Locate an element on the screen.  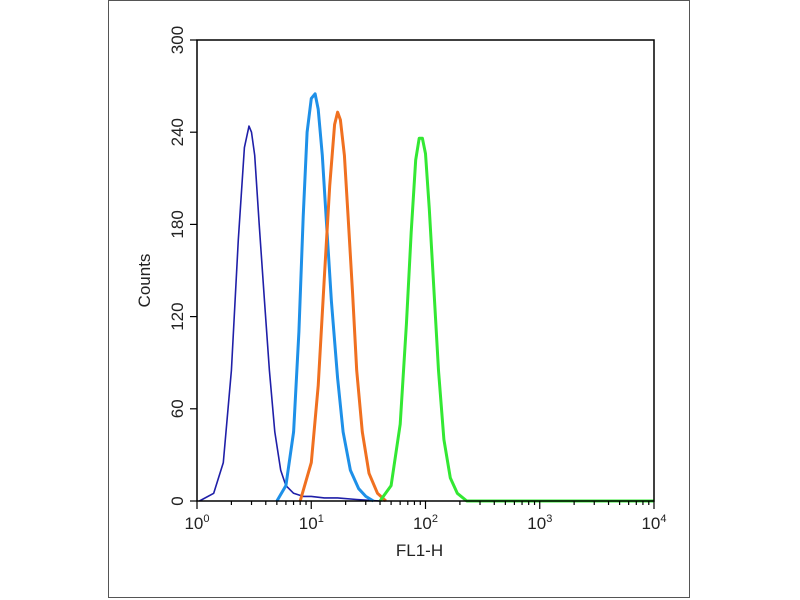
x-tick-label: 10⁰ is located at coordinates (196, 523).